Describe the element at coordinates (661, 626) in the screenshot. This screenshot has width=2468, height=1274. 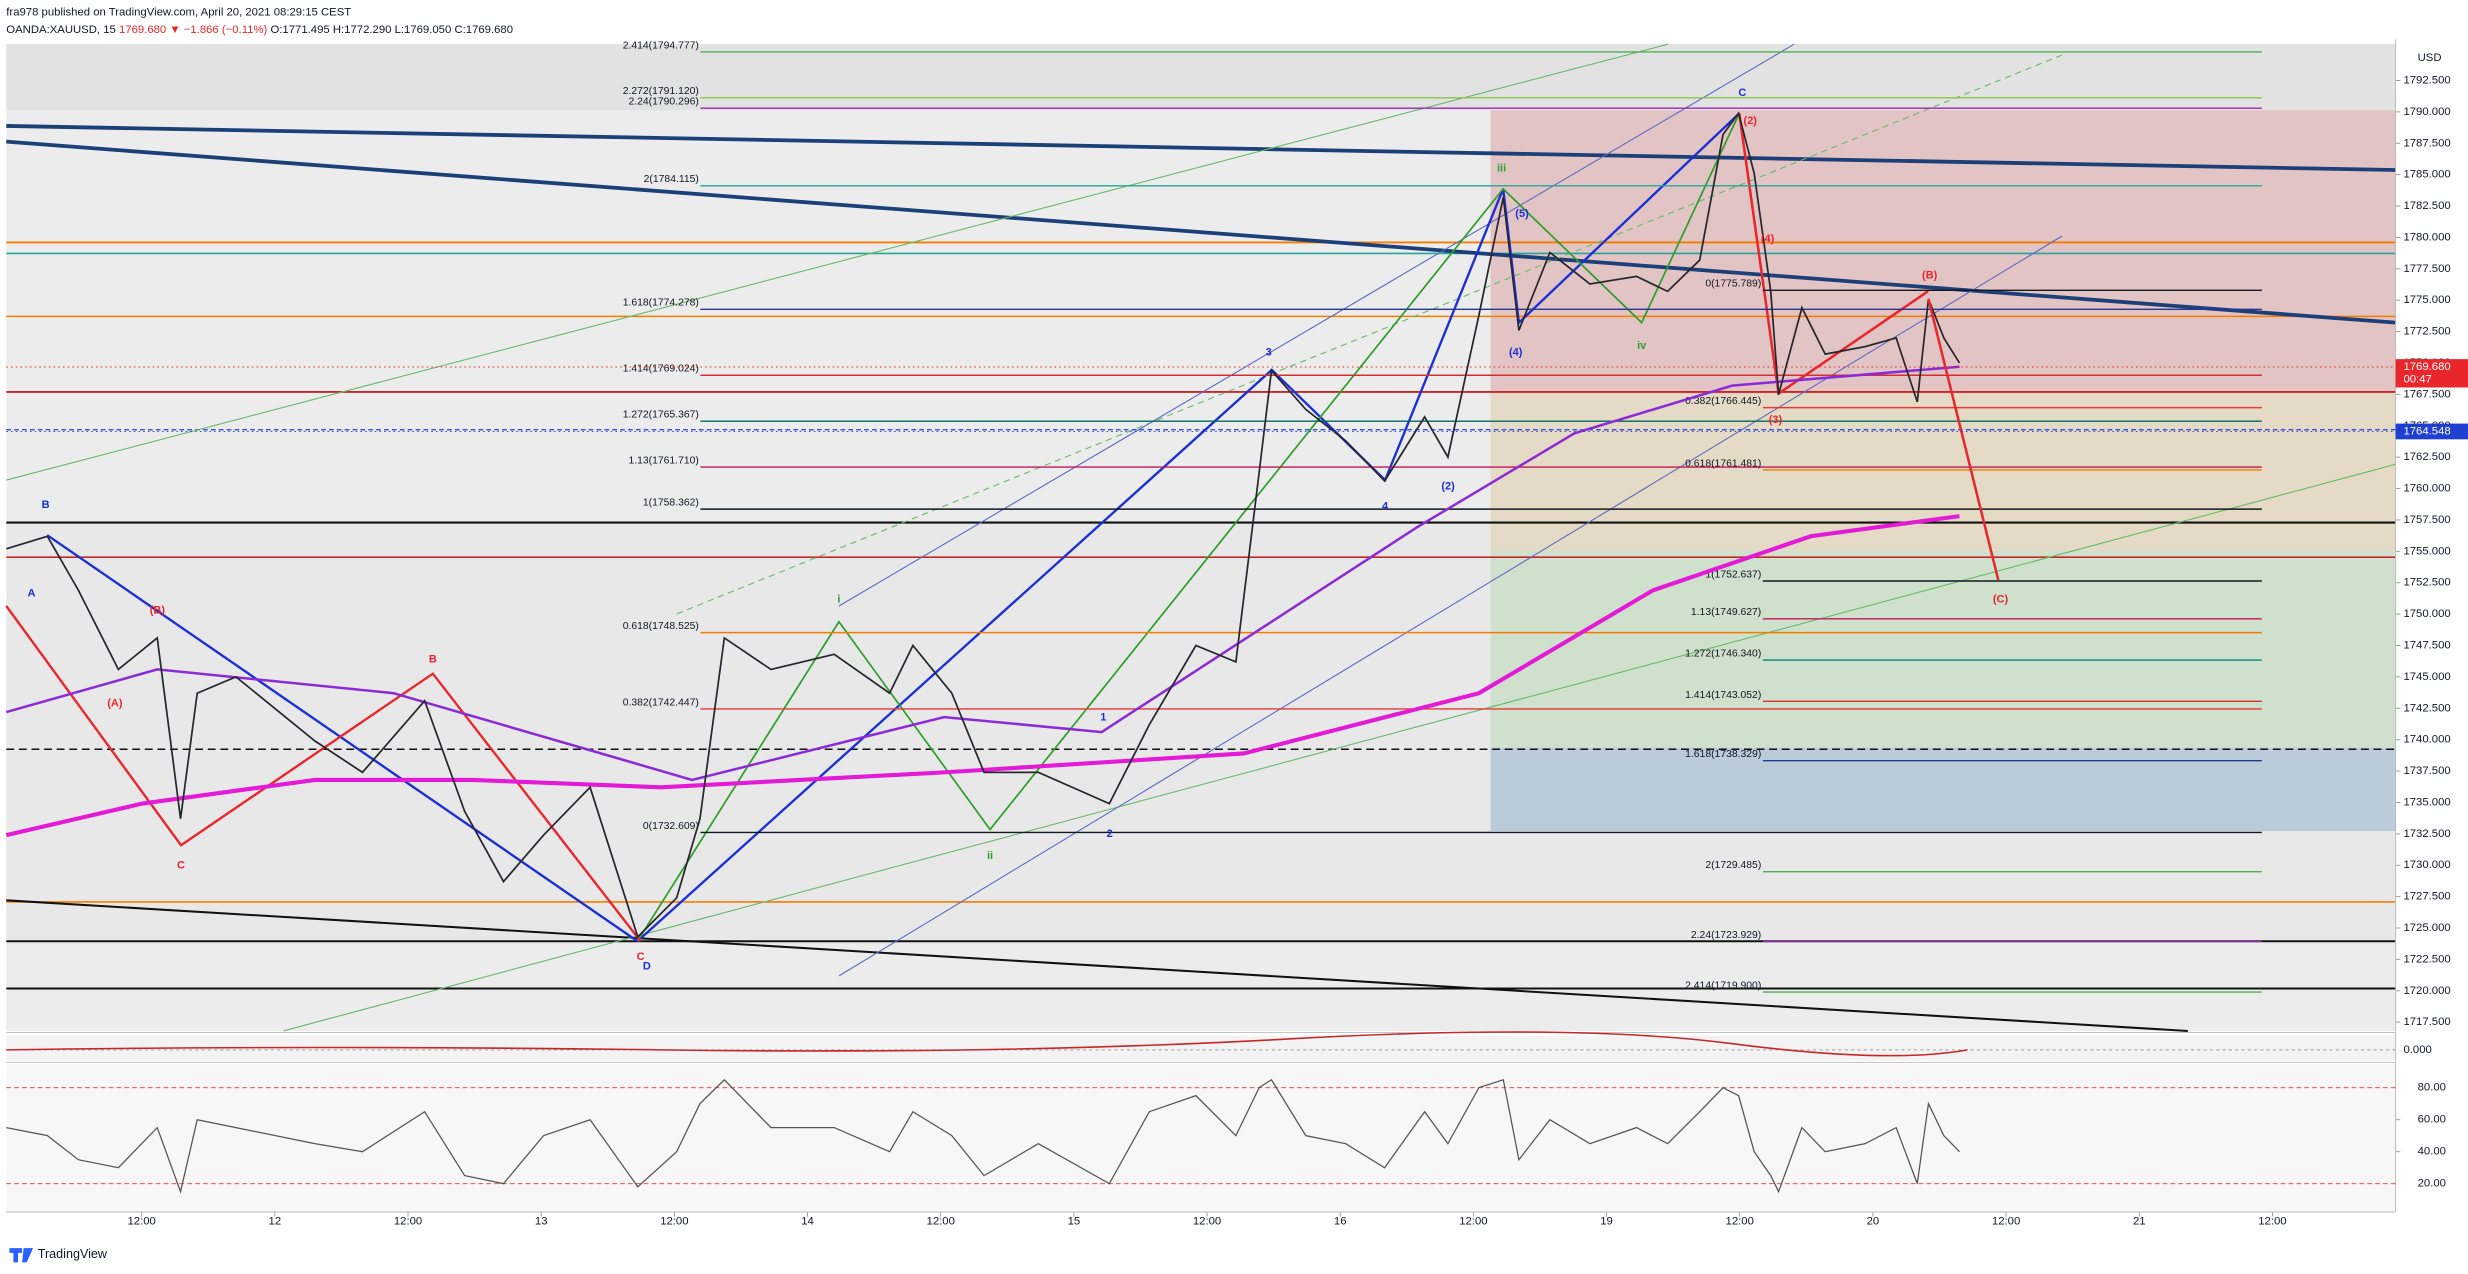
I see `fib-label: 0.618(1748.525)` at that location.